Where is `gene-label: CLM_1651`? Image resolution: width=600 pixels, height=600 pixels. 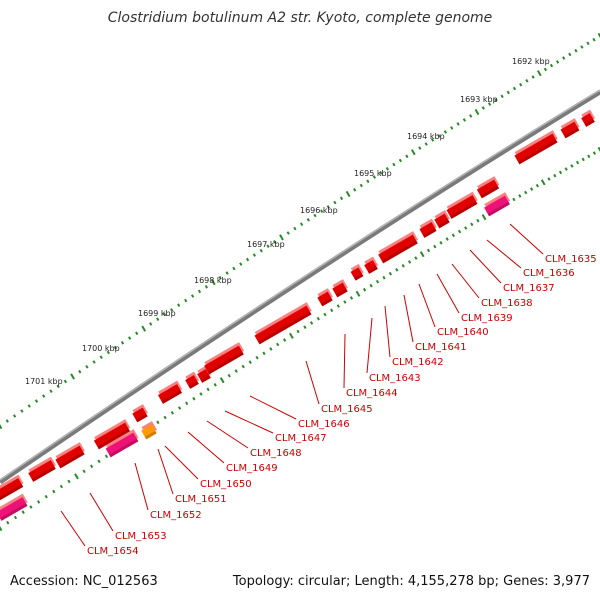
gene-label: CLM_1651 is located at coordinates (201, 499).